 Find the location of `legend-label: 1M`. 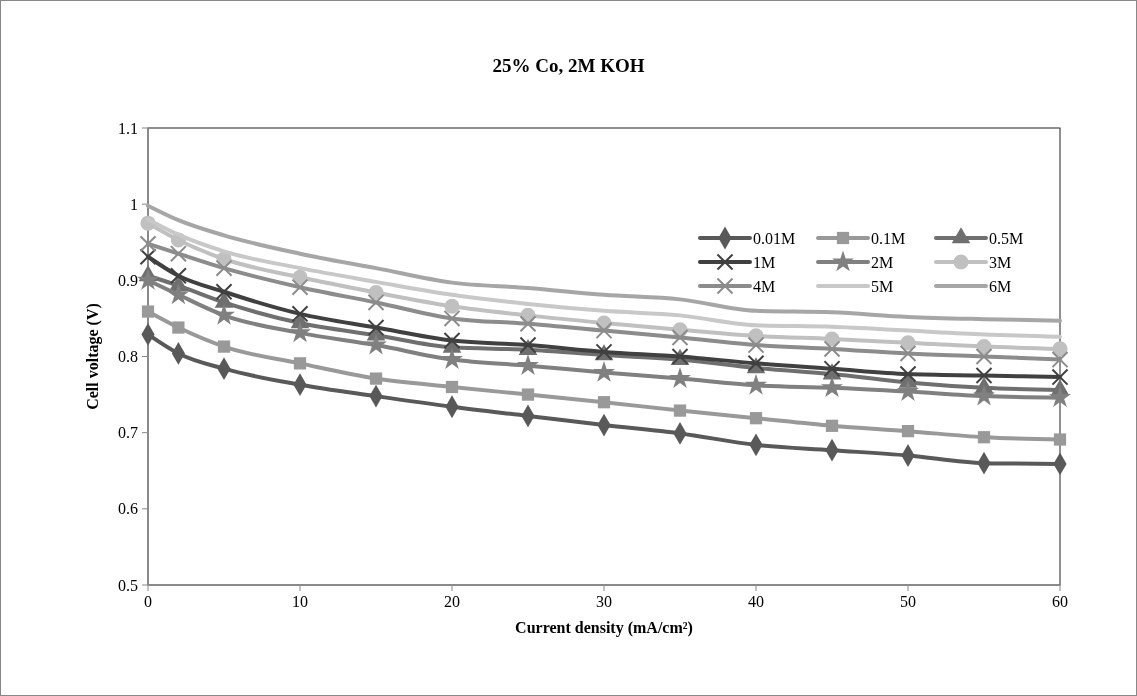

legend-label: 1M is located at coordinates (764, 262).